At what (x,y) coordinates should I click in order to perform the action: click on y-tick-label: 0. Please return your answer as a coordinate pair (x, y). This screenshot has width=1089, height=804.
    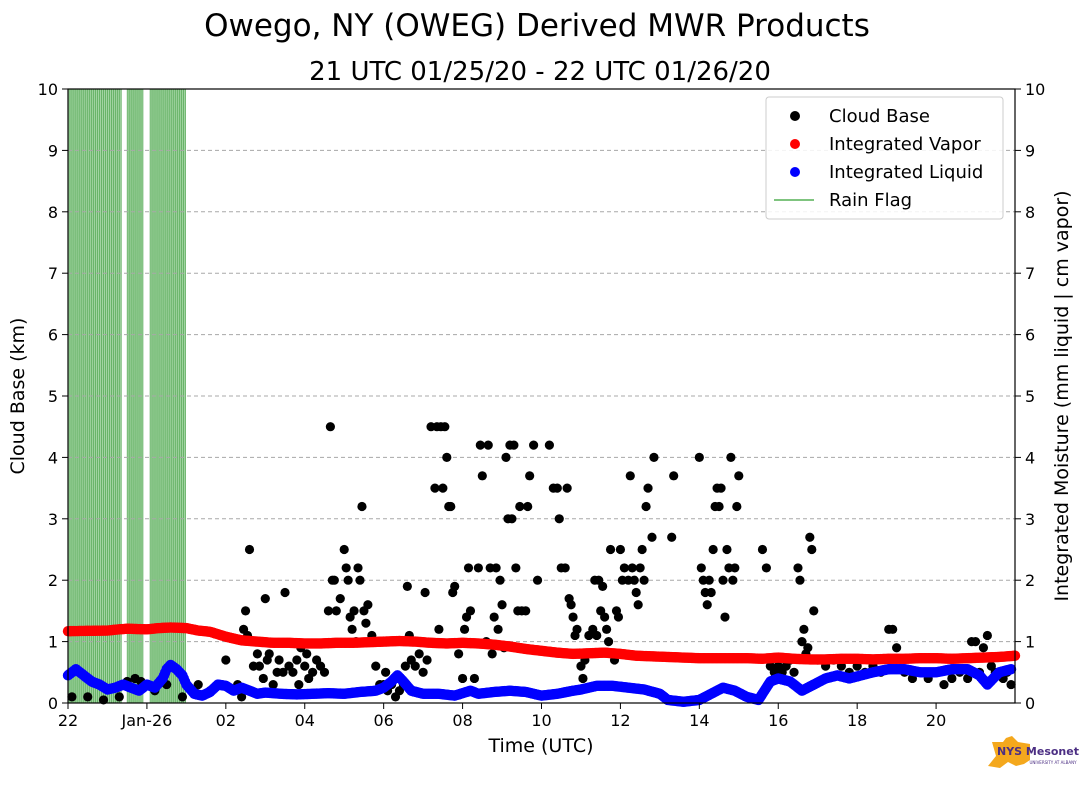
    Looking at the image, I should click on (53, 703).